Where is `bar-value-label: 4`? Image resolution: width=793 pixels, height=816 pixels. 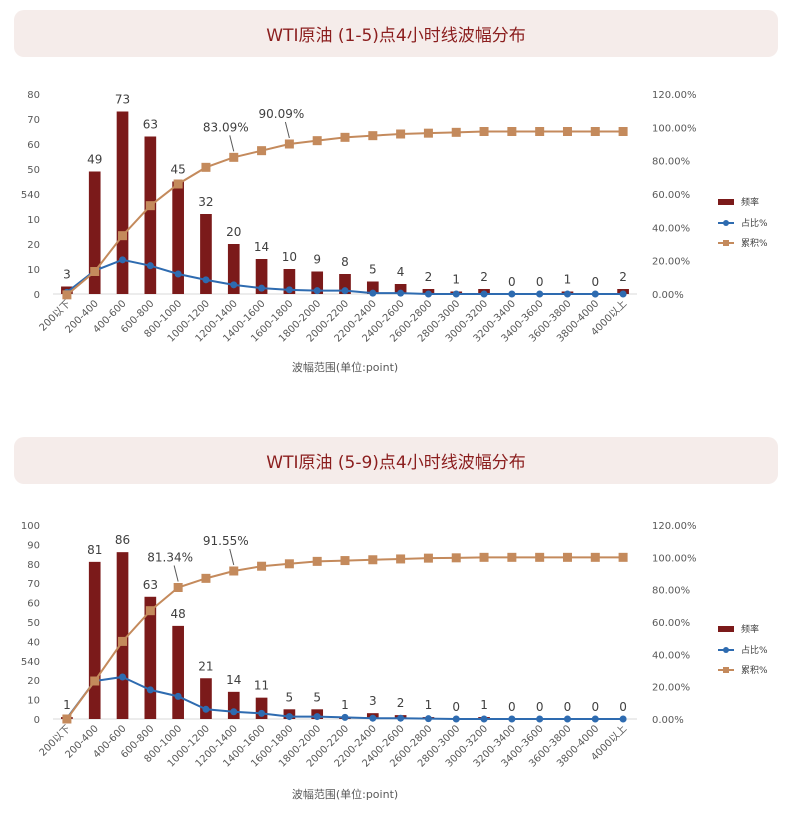
bar-value-label: 4 is located at coordinates (401, 272).